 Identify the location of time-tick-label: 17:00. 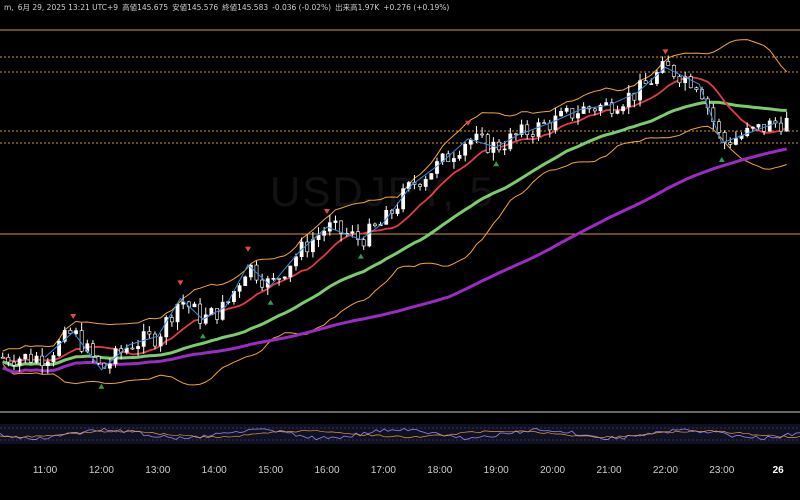
(383, 470).